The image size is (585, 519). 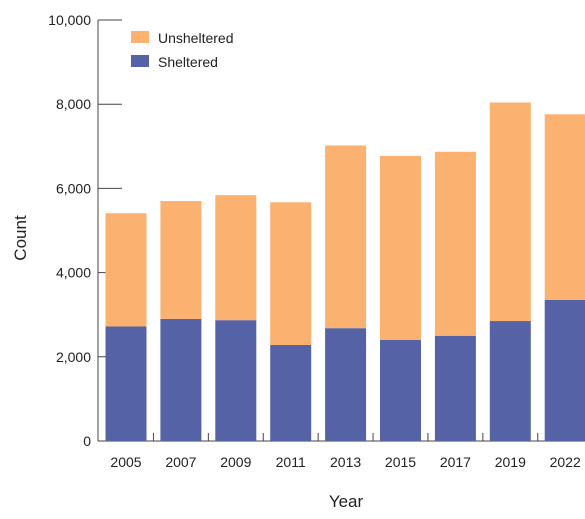 I want to click on bar-unsheltered-2011, so click(x=291, y=274).